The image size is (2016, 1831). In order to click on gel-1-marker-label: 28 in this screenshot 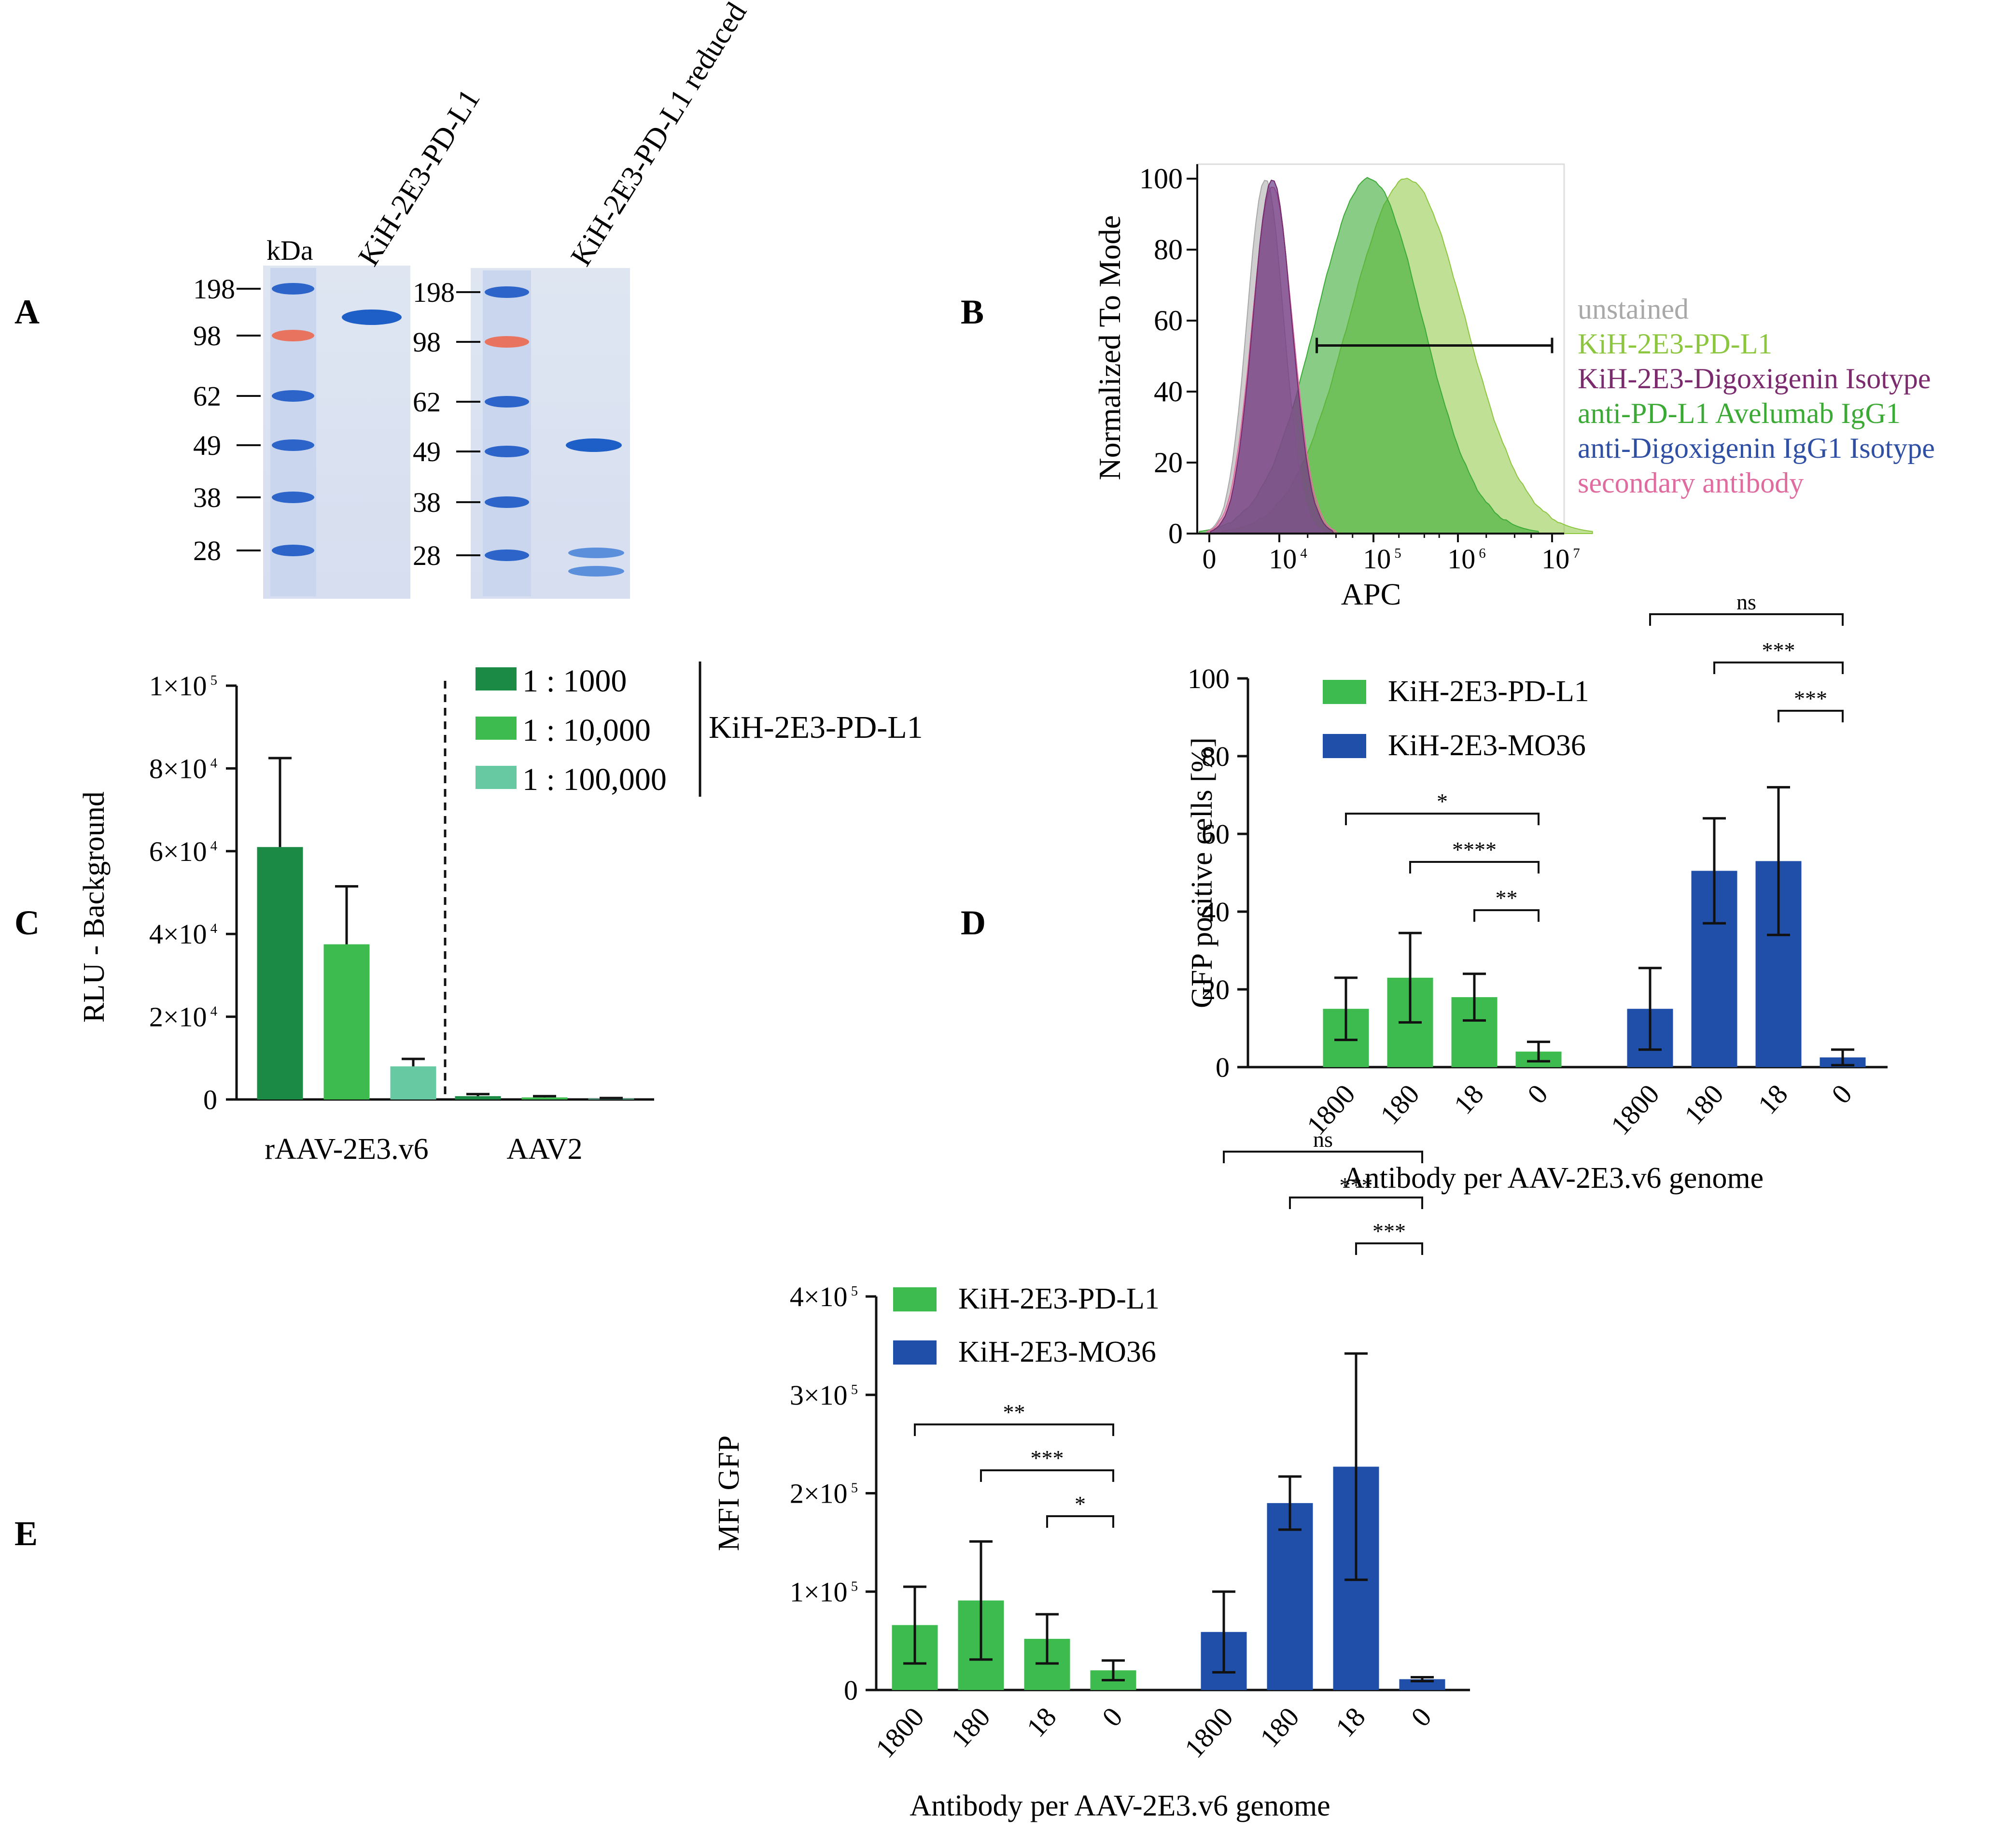, I will do `click(207, 550)`.